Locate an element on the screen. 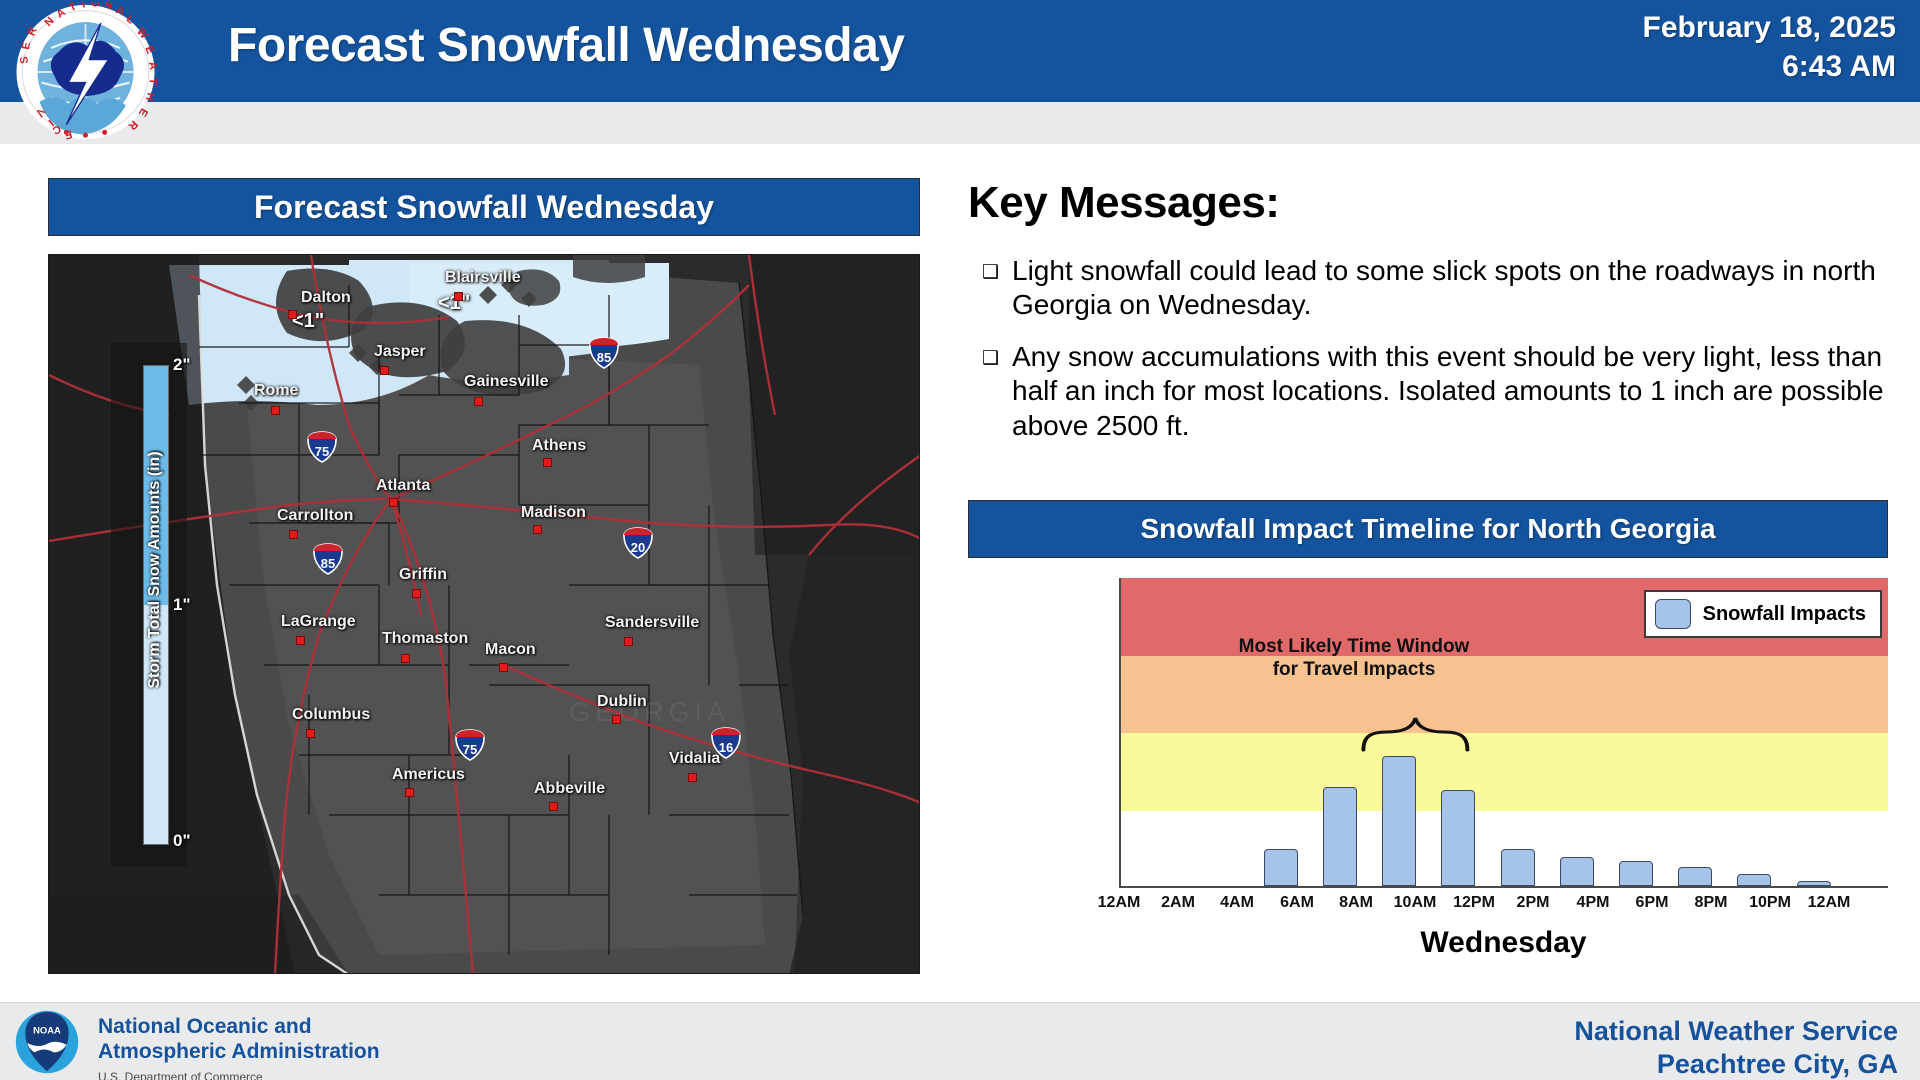 The height and width of the screenshot is (1080, 1920). svg-text: T is located at coordinates (72, 8).